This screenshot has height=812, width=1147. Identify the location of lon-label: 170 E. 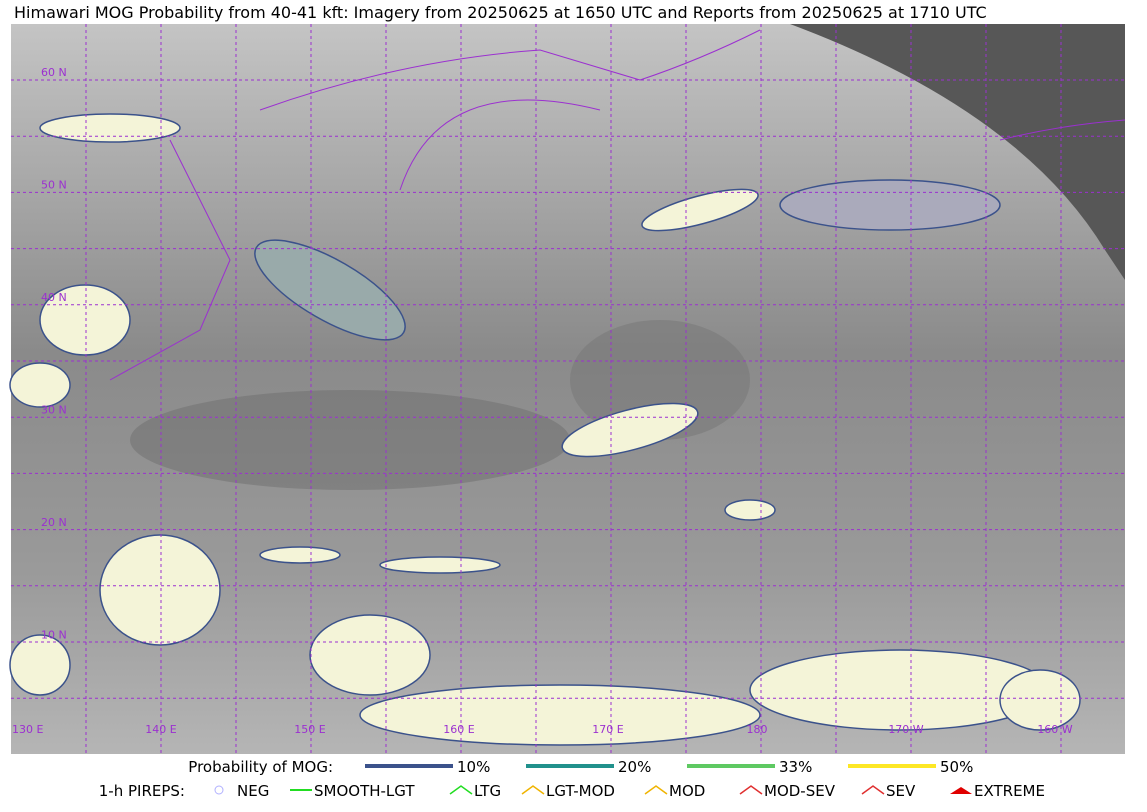
(607, 729).